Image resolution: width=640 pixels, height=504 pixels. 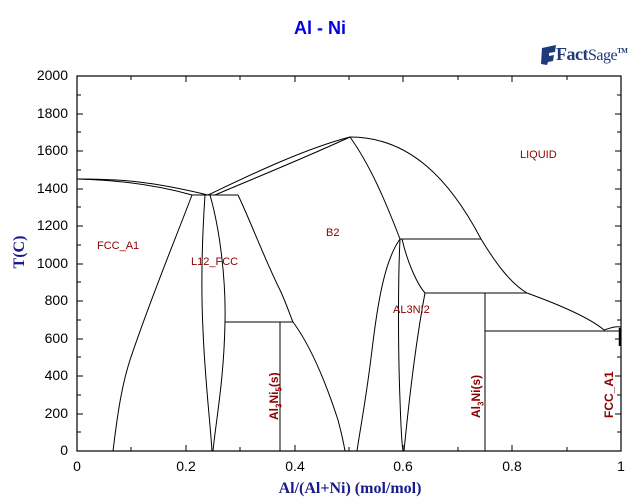 I want to click on y-tick-1400: 1400, so click(x=52, y=188).